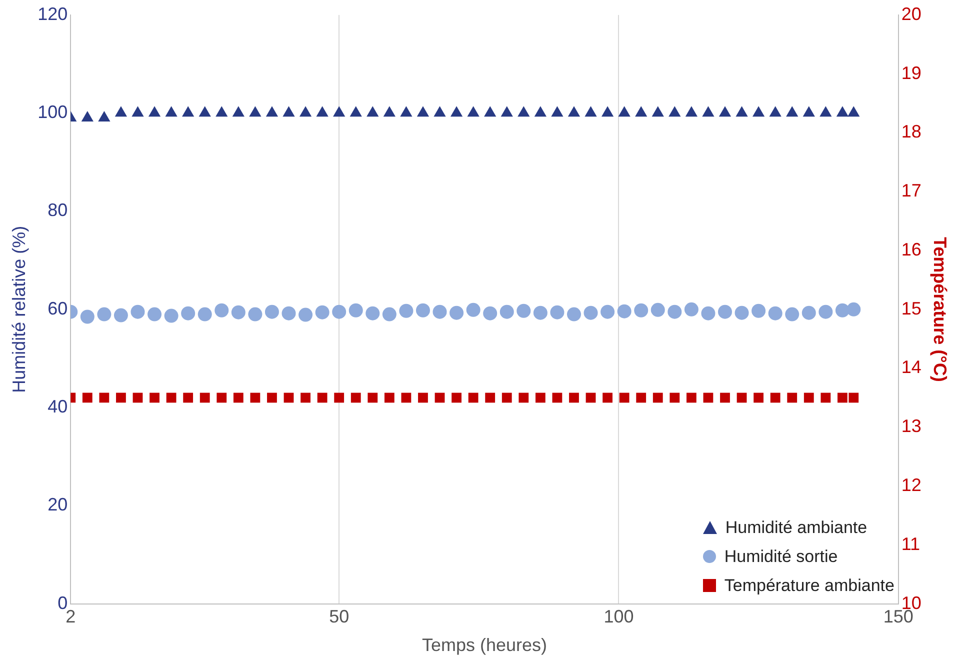 The image size is (964, 661). Describe the element at coordinates (619, 616) in the screenshot. I see `x-tick-label: 100` at that location.